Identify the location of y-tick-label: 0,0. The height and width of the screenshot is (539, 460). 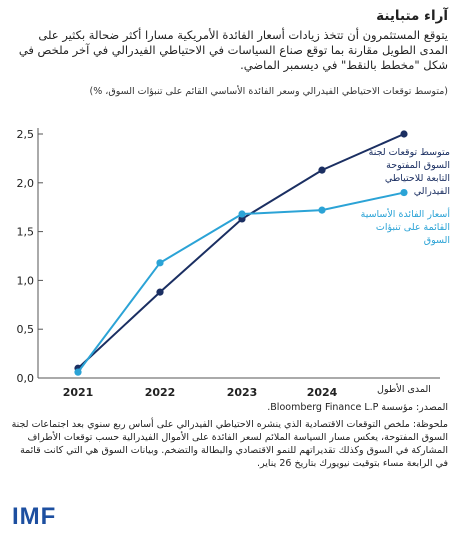
(26, 378).